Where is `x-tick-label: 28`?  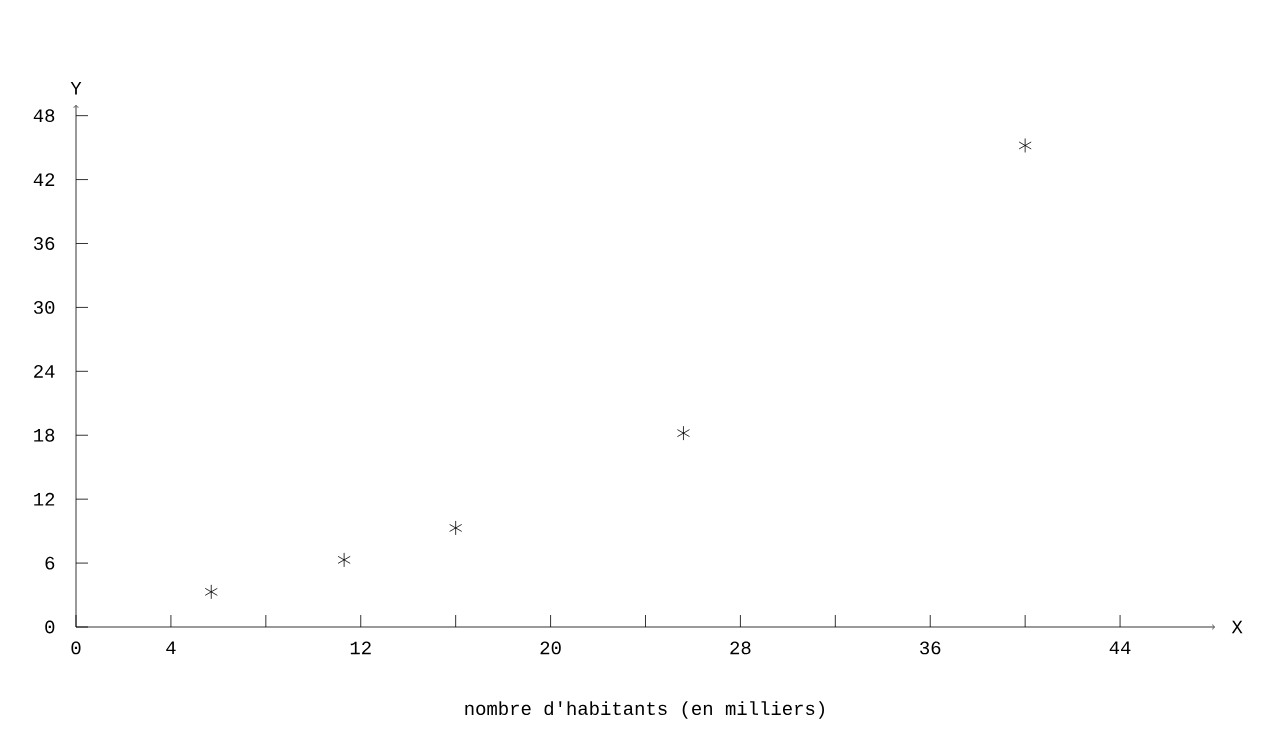 x-tick-label: 28 is located at coordinates (740, 648).